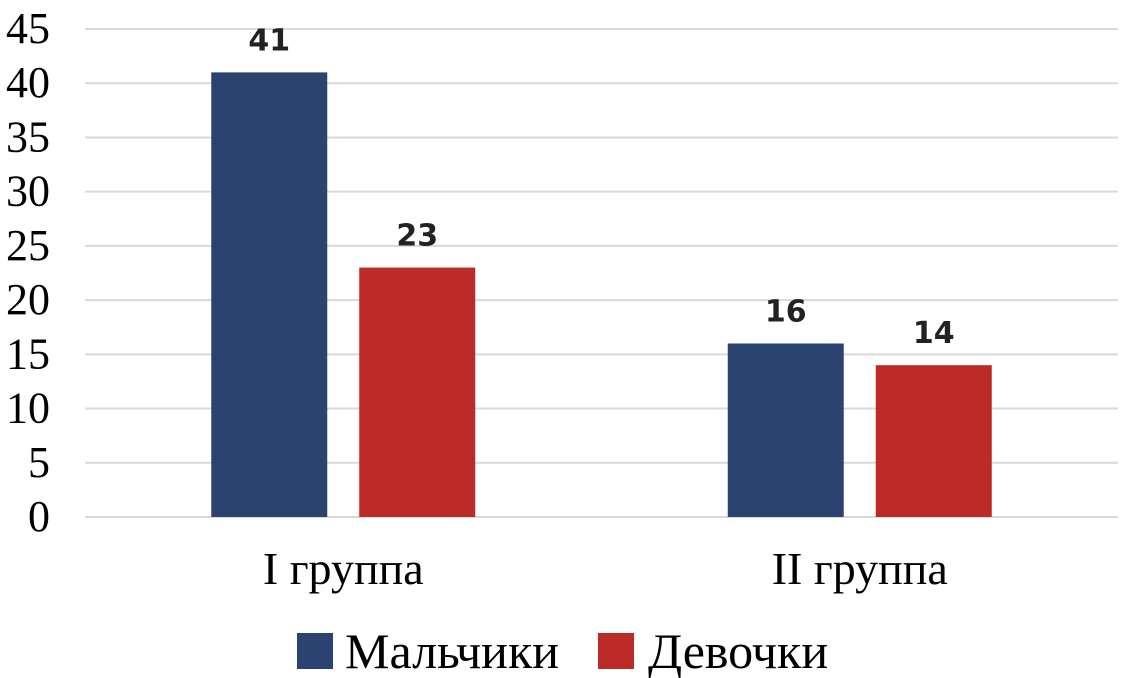  What do you see at coordinates (616, 651) in the screenshot?
I see `legend-swatch-girls` at bounding box center [616, 651].